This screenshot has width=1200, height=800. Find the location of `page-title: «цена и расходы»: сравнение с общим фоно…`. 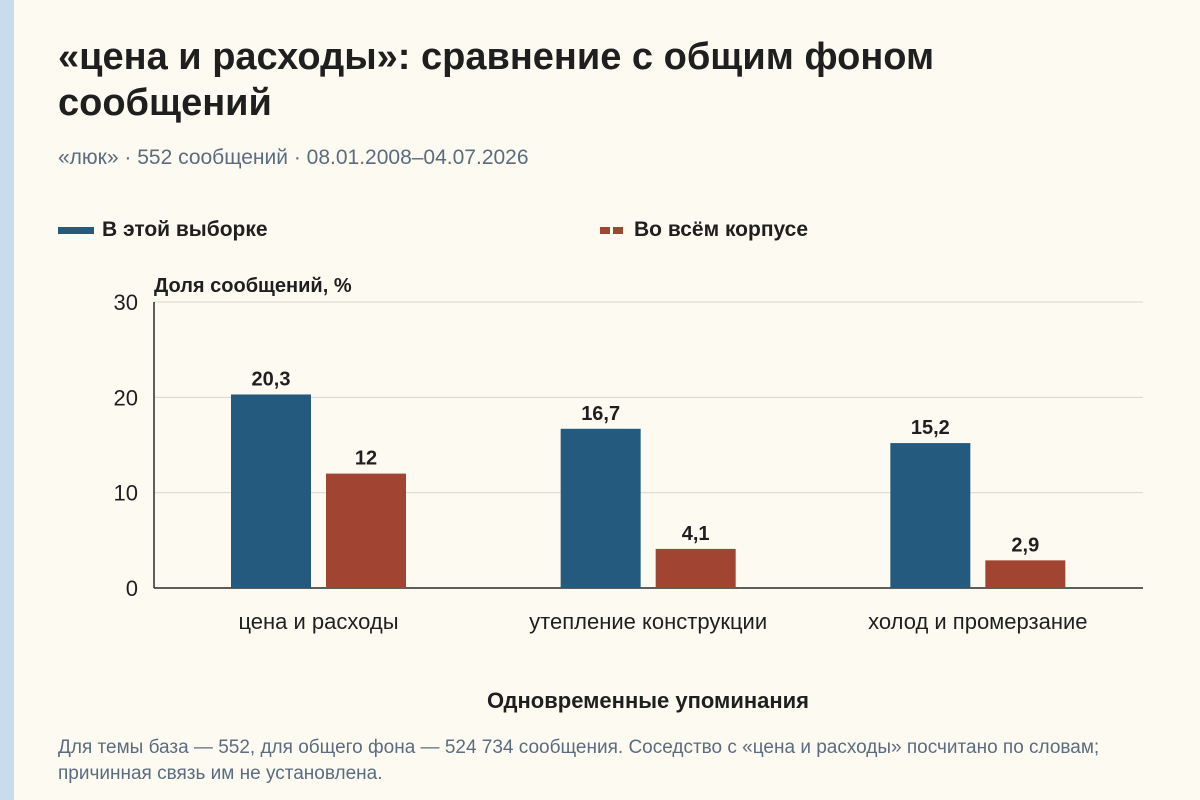

page-title: «цена и расходы»: сравнение с общим фоно… is located at coordinates (496, 80).